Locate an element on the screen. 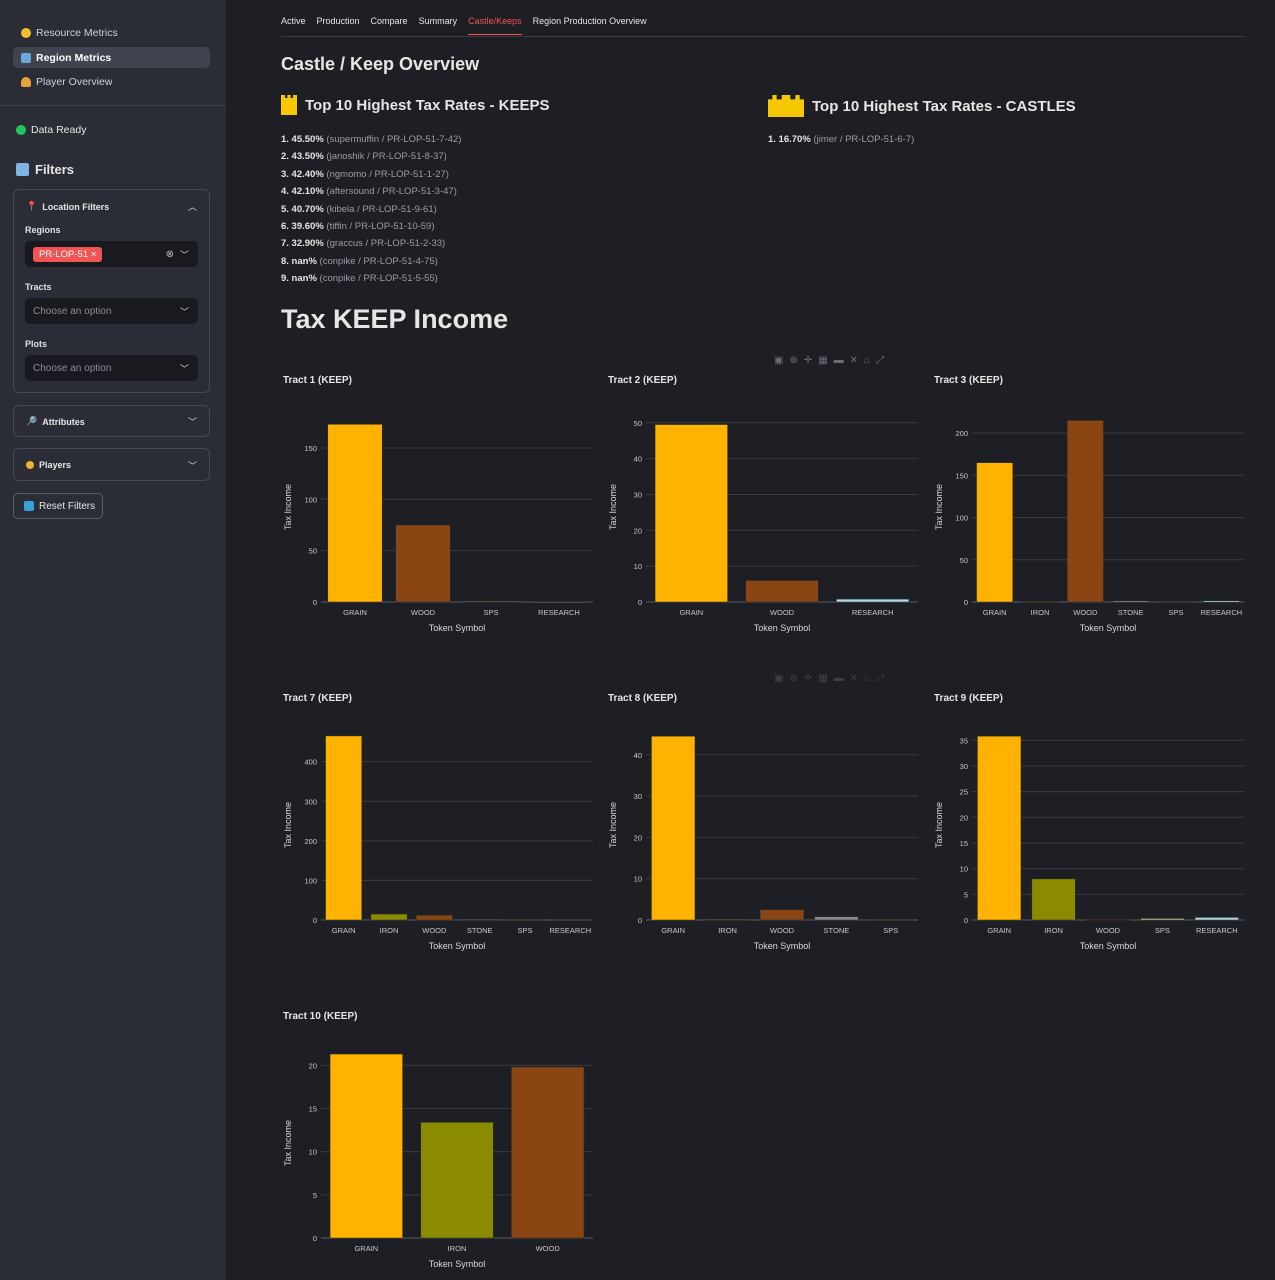  y-tick-label: 100 is located at coordinates (961, 518).